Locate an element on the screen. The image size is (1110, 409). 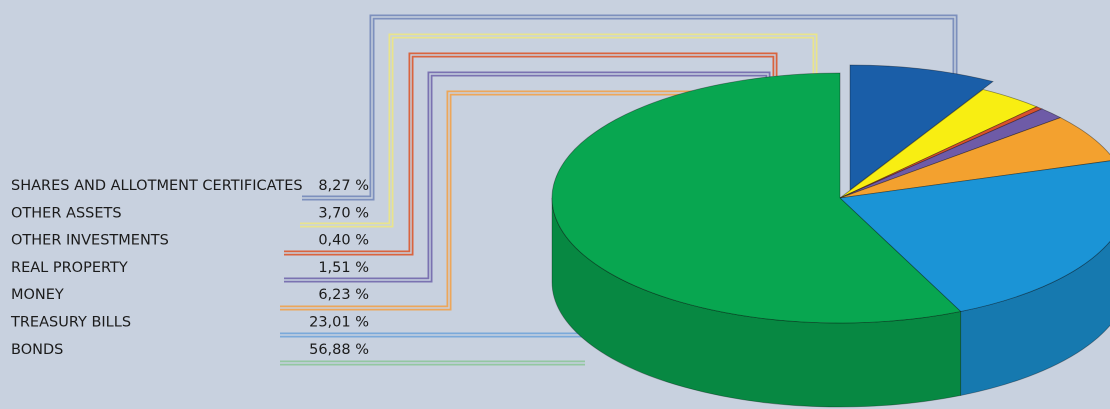
legend-value-treasury-bills: 23,01 % is located at coordinates (339, 323).